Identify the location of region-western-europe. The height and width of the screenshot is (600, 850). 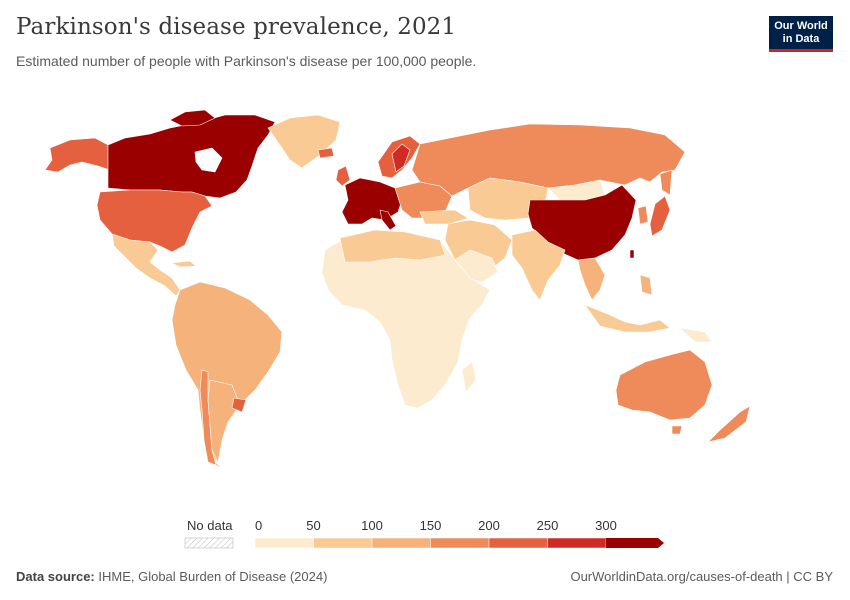
(372, 201).